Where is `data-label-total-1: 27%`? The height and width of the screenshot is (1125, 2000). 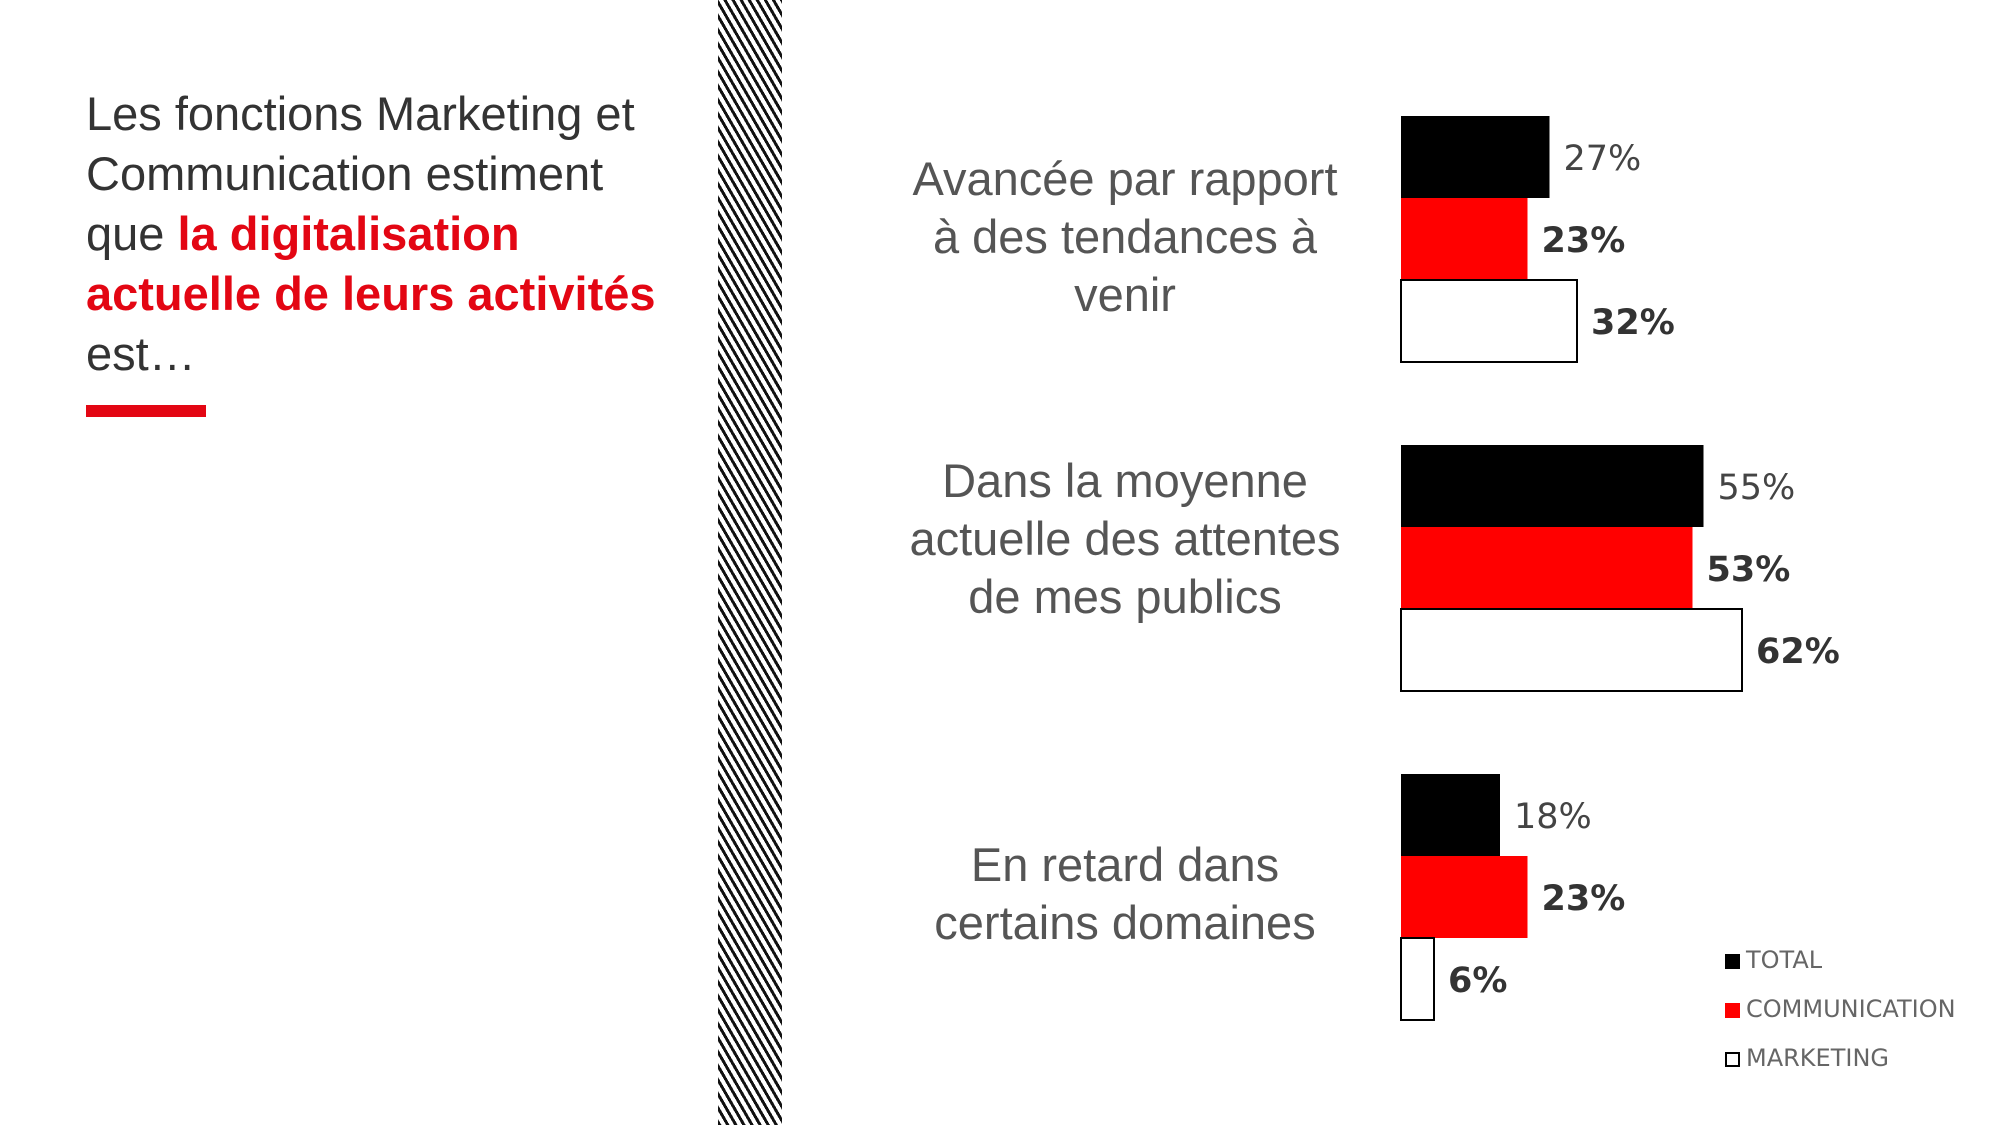 data-label-total-1: 27% is located at coordinates (1603, 159).